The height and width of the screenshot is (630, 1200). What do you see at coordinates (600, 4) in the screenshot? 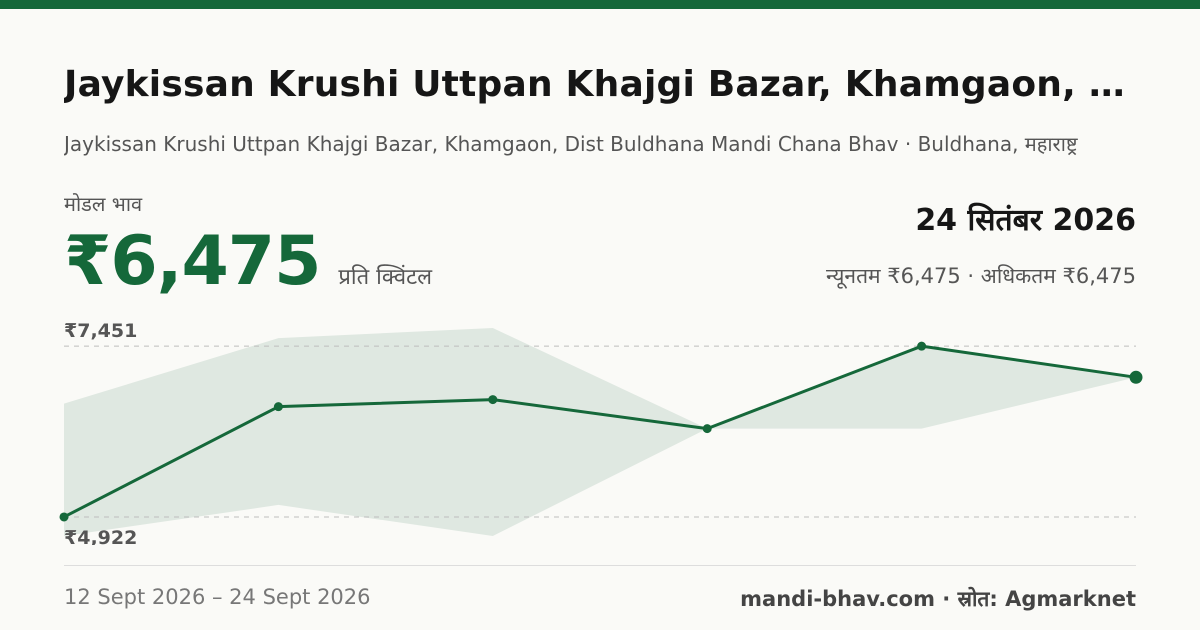
I see `top-accent-bar` at bounding box center [600, 4].